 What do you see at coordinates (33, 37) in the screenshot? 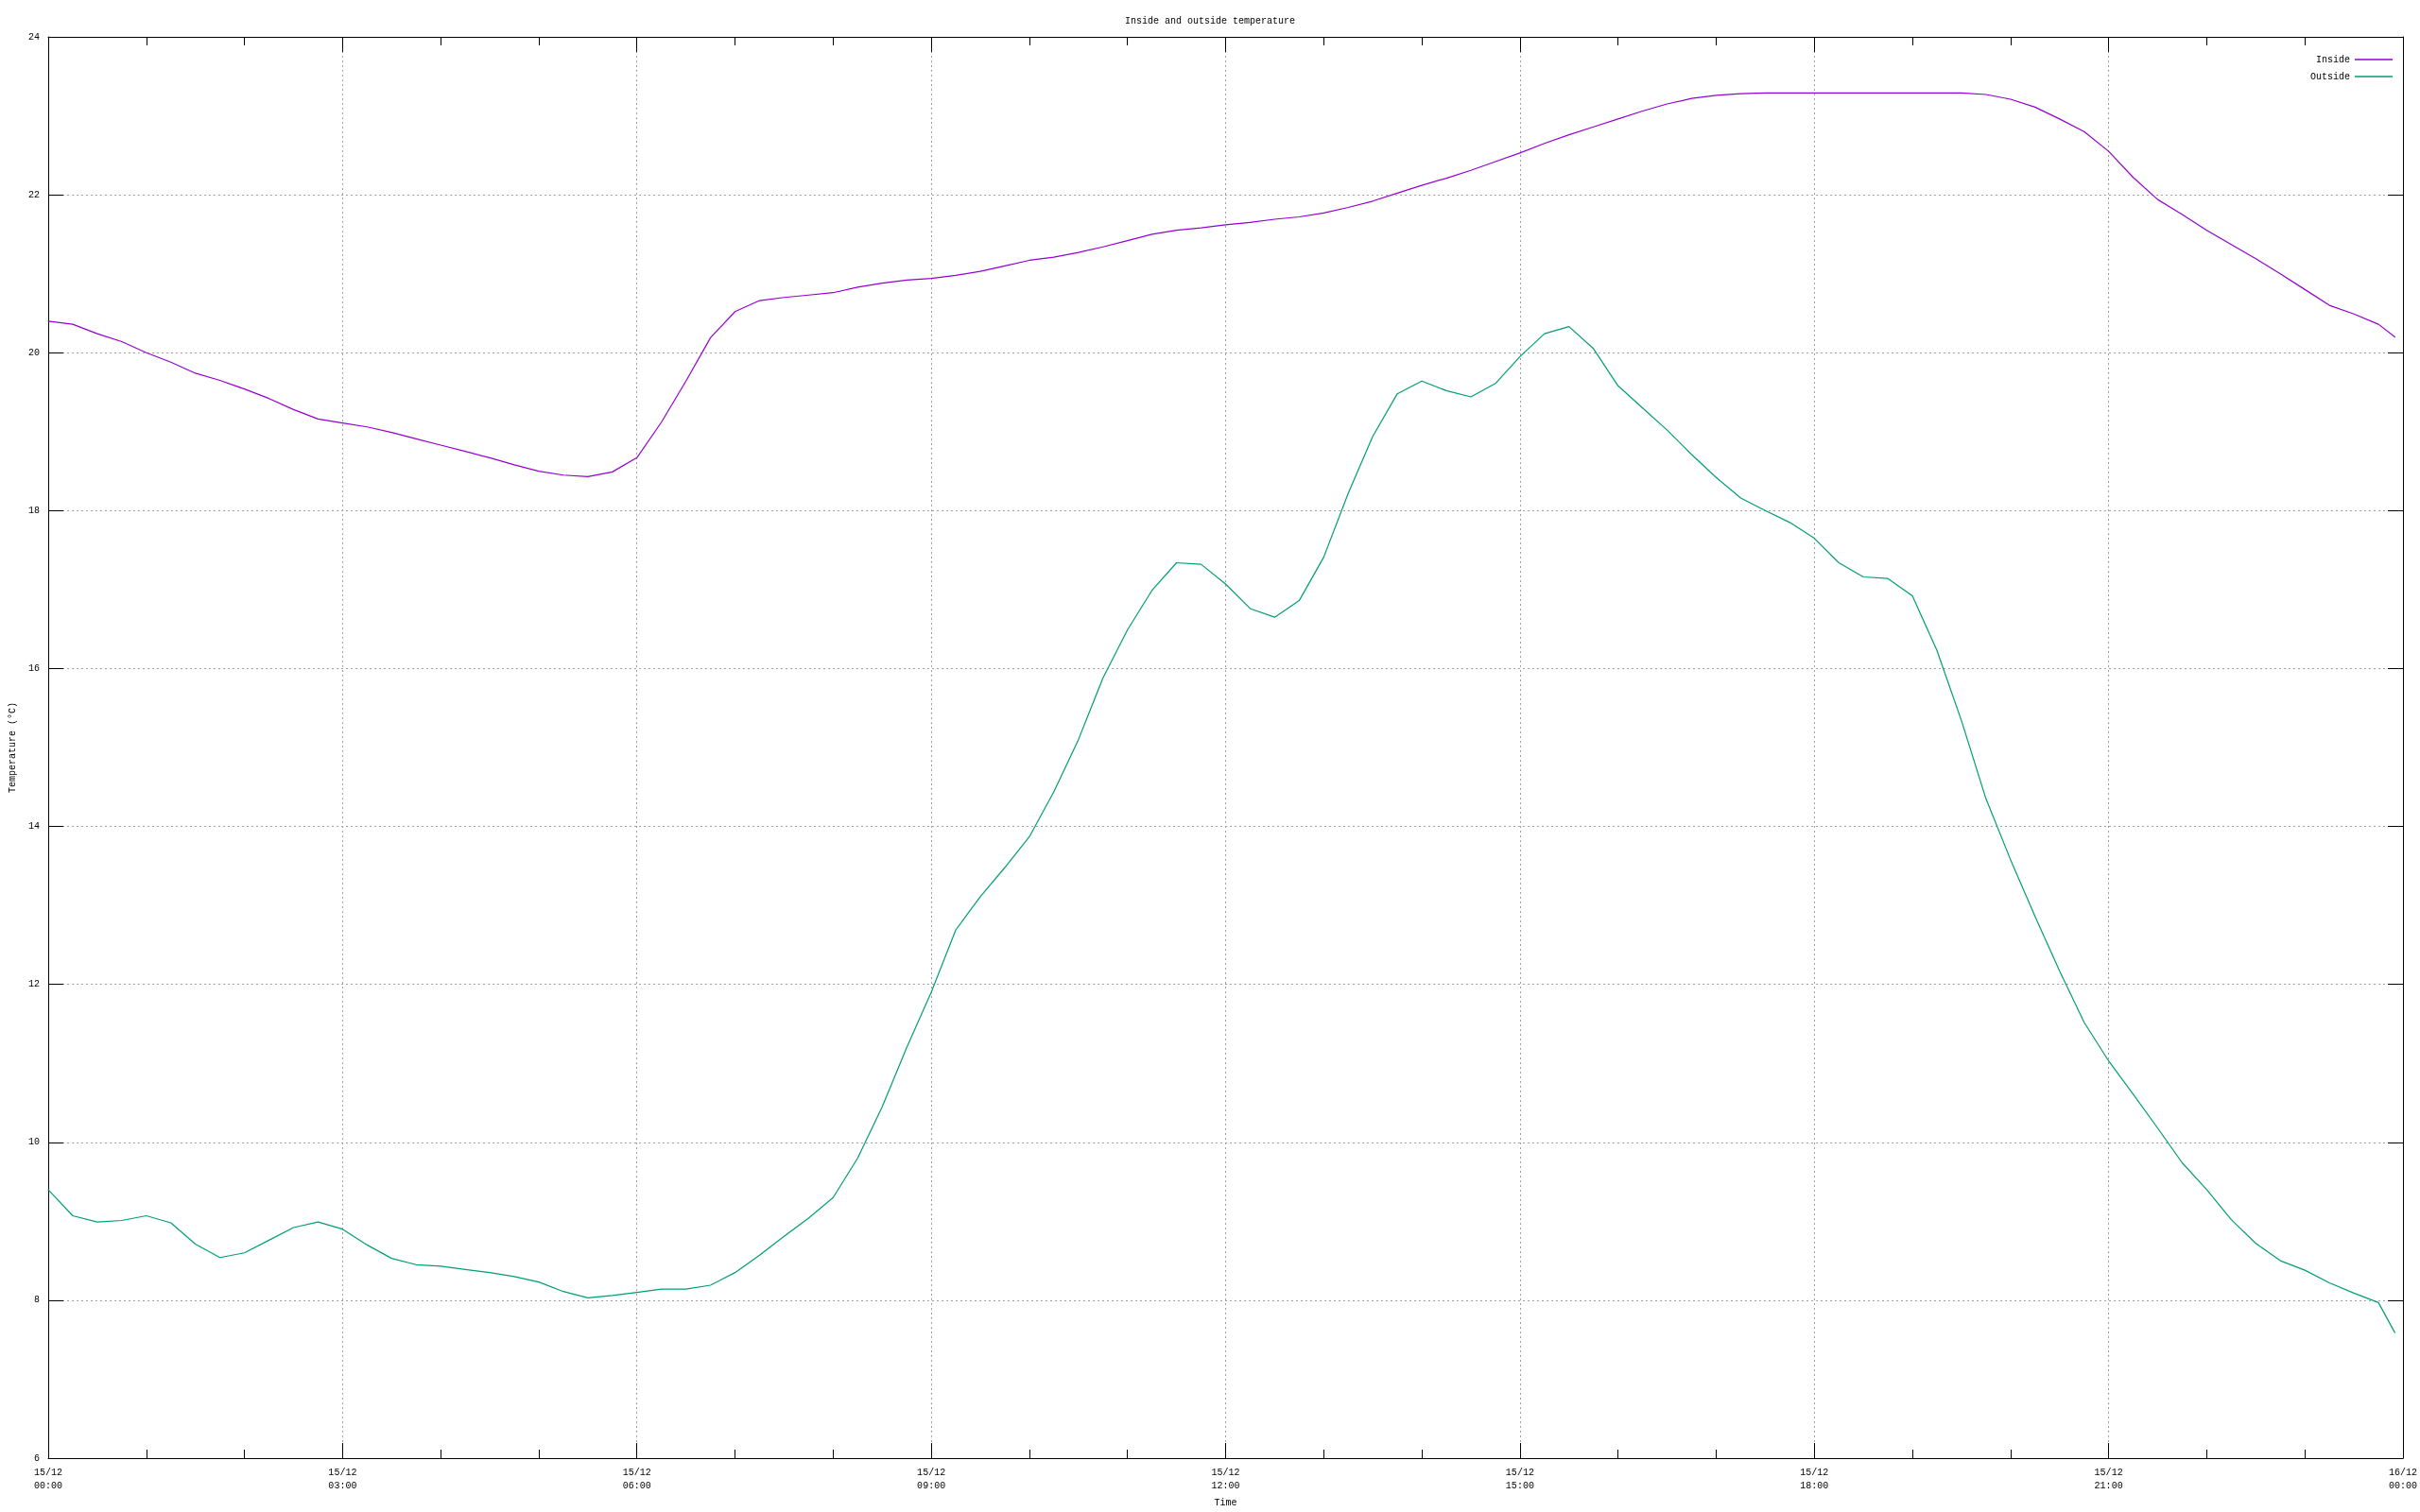
I see `y-tick-label: 24` at bounding box center [33, 37].